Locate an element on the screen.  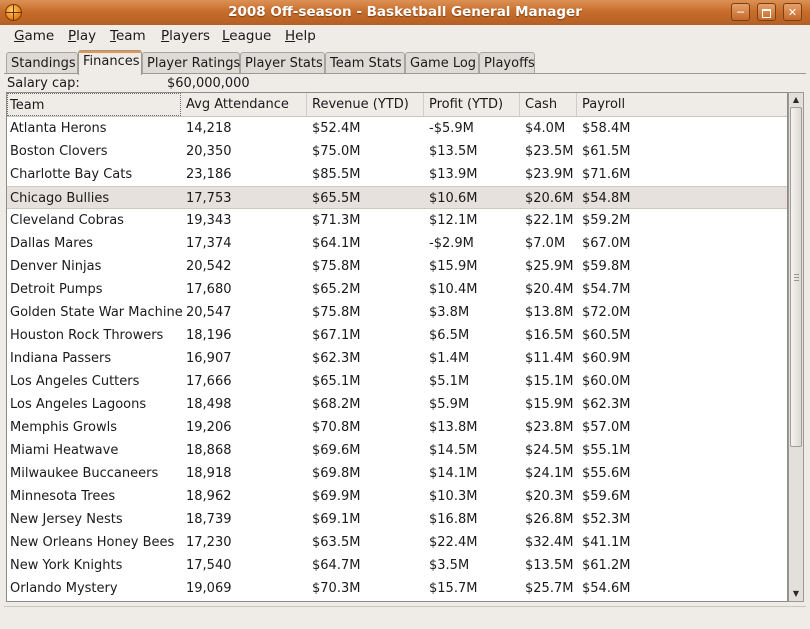
cell-team: Atlanta Herons is located at coordinates (58, 128).